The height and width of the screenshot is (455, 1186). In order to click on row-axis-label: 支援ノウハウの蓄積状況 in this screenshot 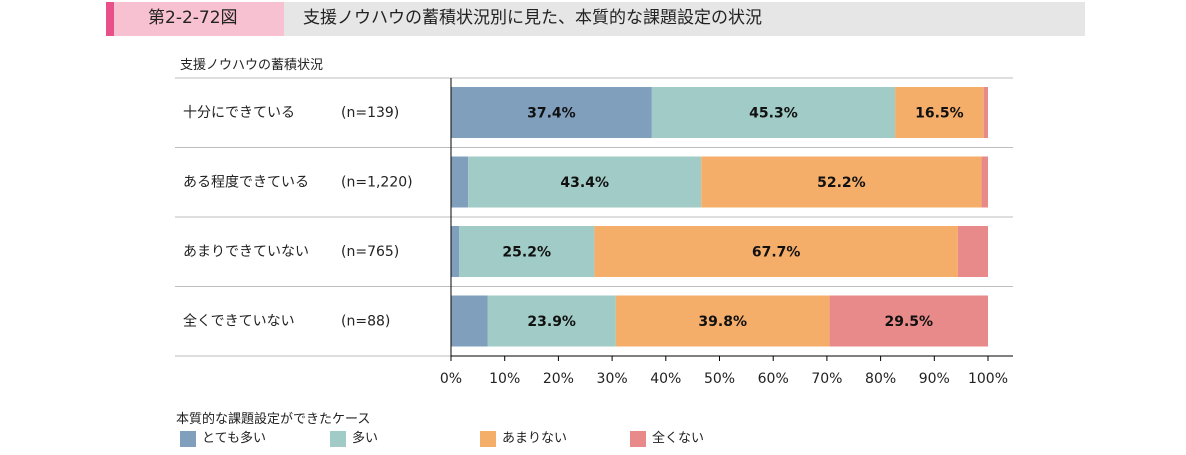, I will do `click(252, 65)`.